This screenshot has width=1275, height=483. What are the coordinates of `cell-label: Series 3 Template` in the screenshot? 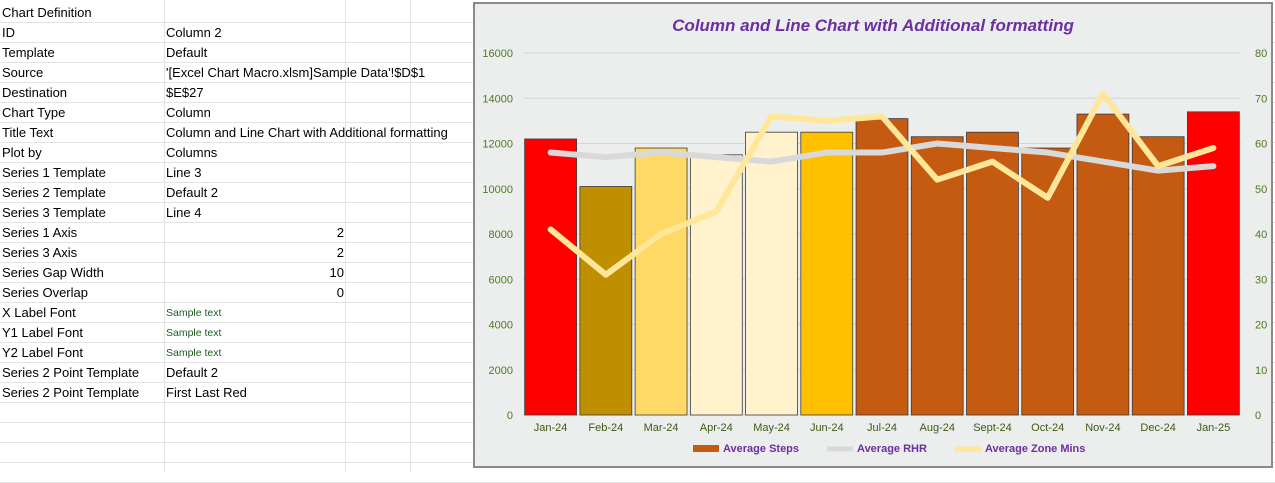 It's located at (54, 212).